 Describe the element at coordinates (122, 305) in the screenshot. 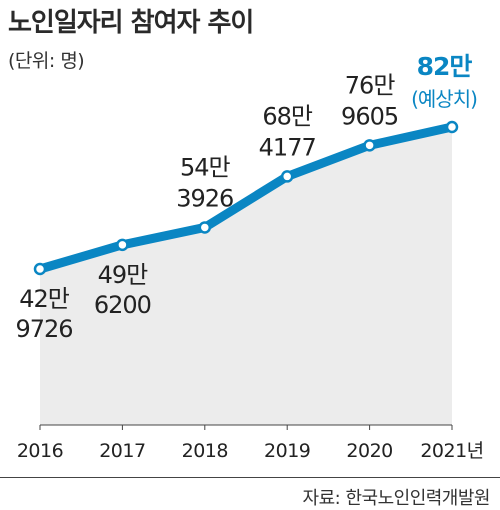

I see `data-label-secondary: 6200` at that location.